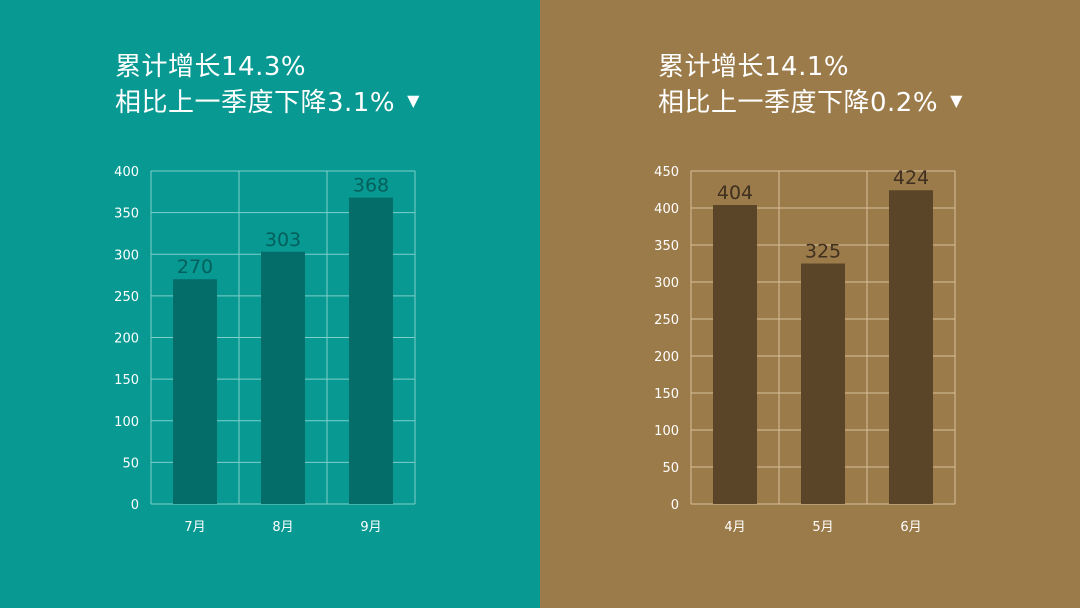 Image resolution: width=1080 pixels, height=608 pixels. I want to click on x-tick-label: 6月, so click(910, 527).